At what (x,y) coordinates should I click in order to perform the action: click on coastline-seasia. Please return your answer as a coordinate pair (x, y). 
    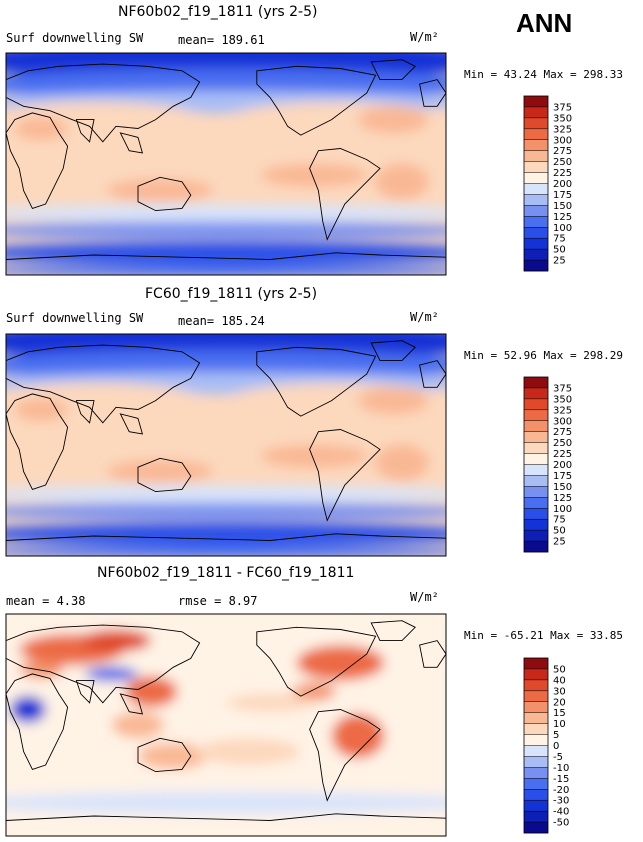
    Looking at the image, I should click on (131, 704).